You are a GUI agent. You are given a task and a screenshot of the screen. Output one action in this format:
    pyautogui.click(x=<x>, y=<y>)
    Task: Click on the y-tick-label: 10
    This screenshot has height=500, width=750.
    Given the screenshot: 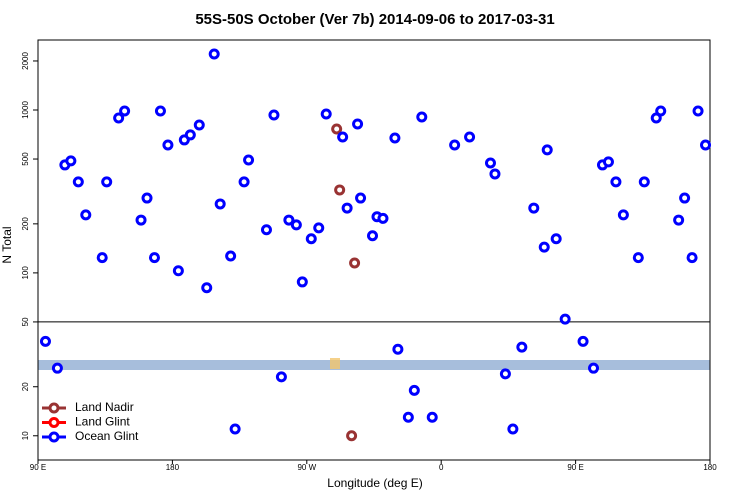 What is the action you would take?
    pyautogui.click(x=25, y=435)
    